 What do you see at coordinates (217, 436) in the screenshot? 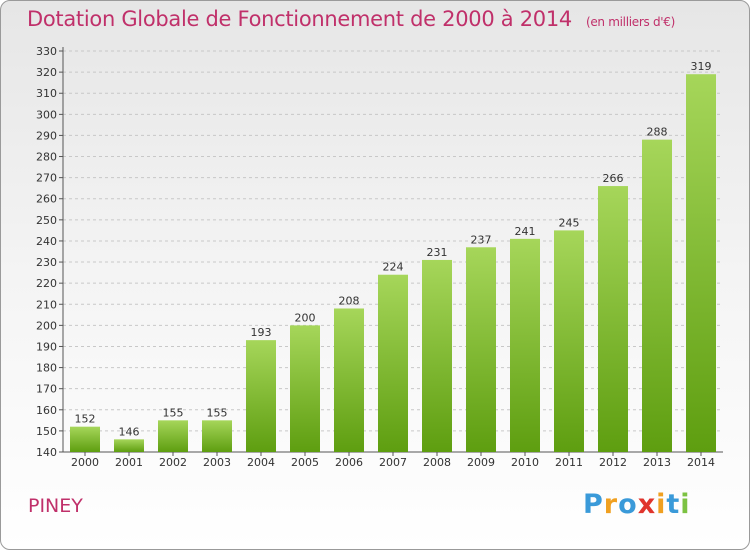
I see `bar-2003` at bounding box center [217, 436].